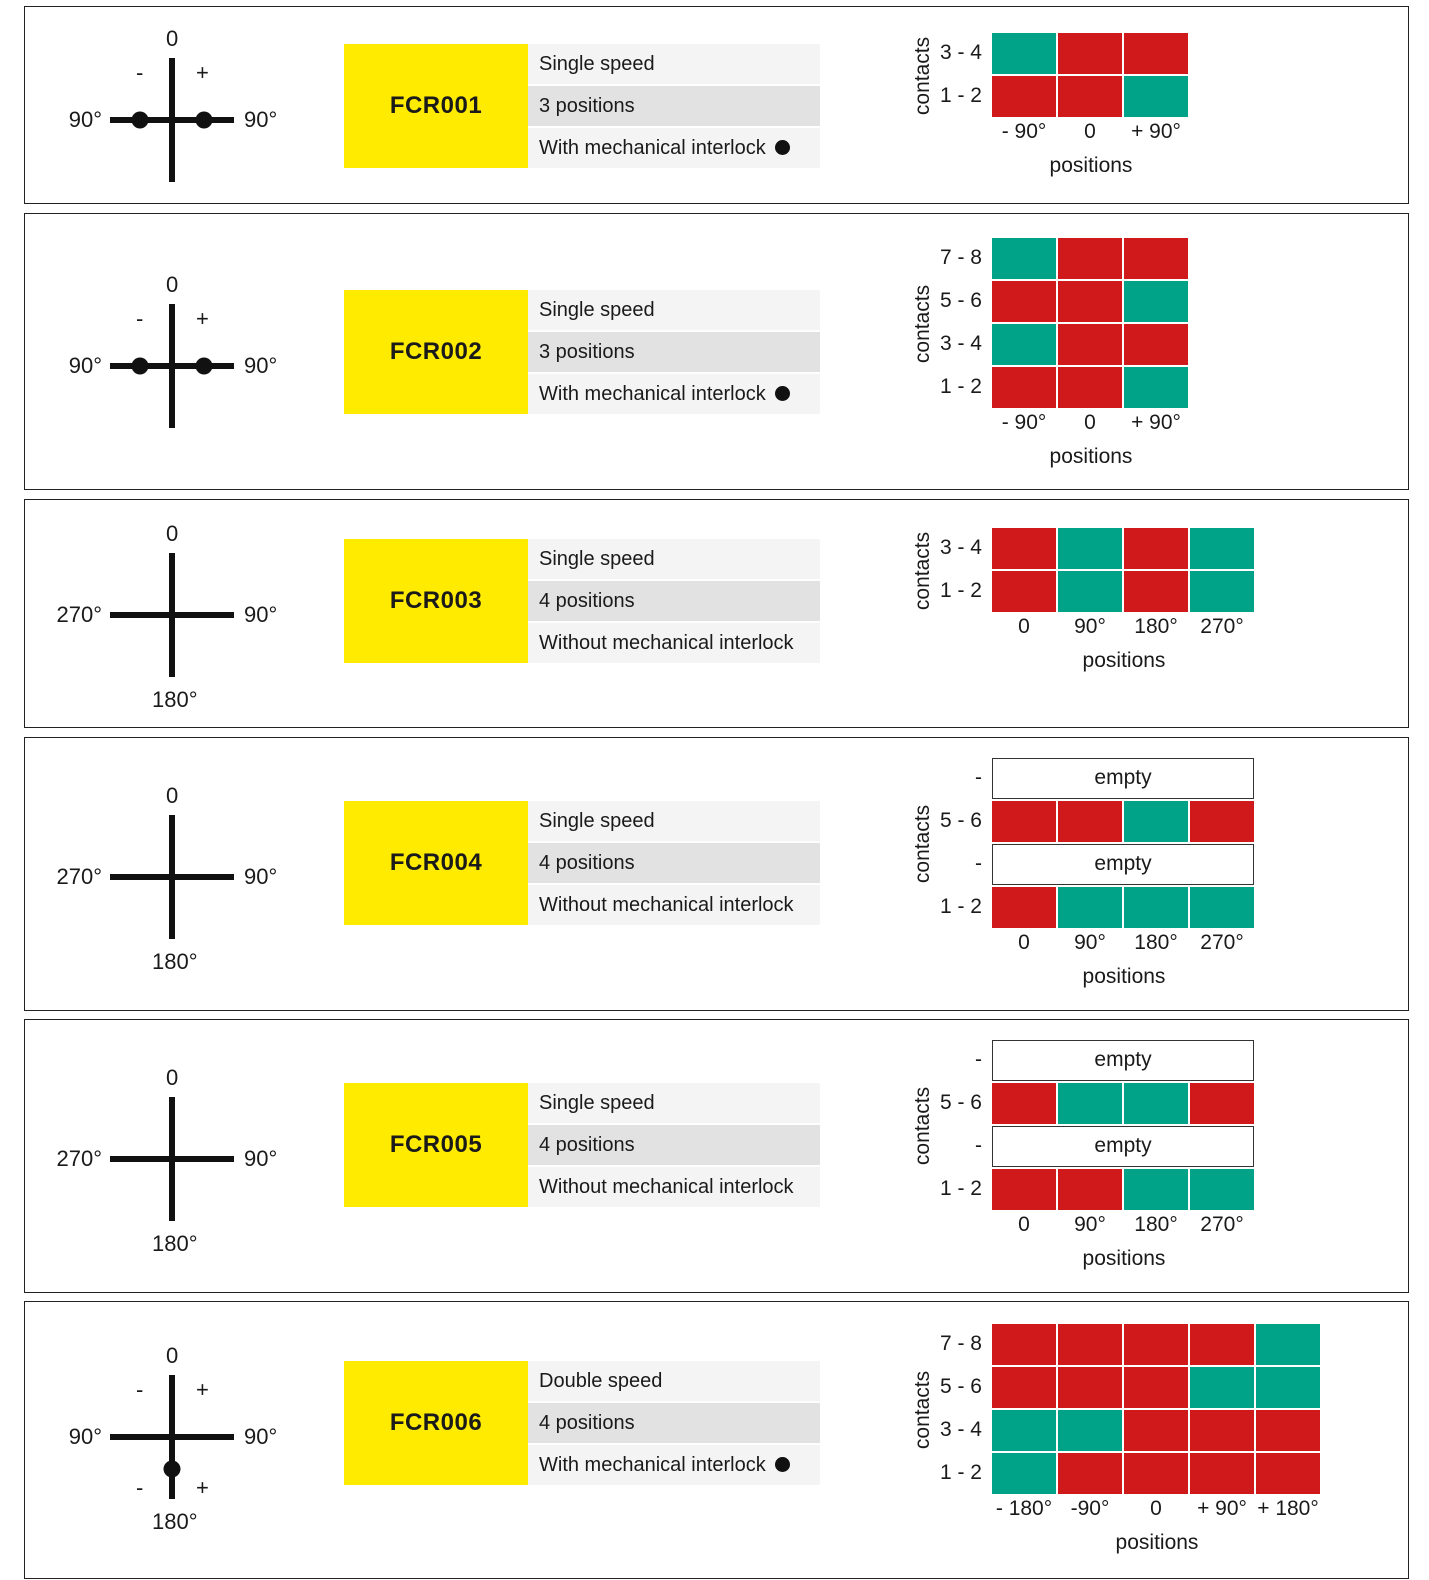 The image size is (1429, 1580). What do you see at coordinates (140, 366) in the screenshot?
I see `detent-dot-left` at bounding box center [140, 366].